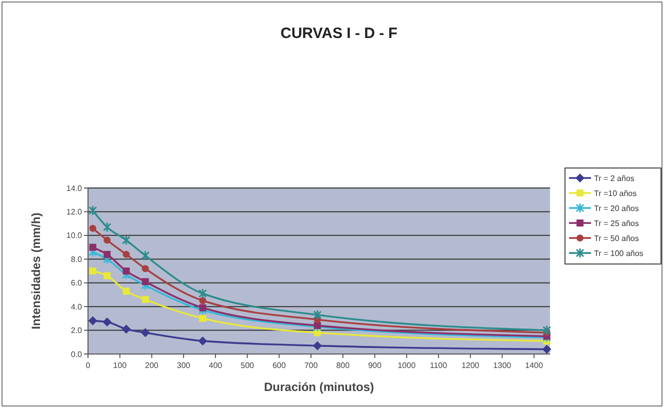  Describe the element at coordinates (120, 365) in the screenshot. I see `x-tick-label: 100` at that location.